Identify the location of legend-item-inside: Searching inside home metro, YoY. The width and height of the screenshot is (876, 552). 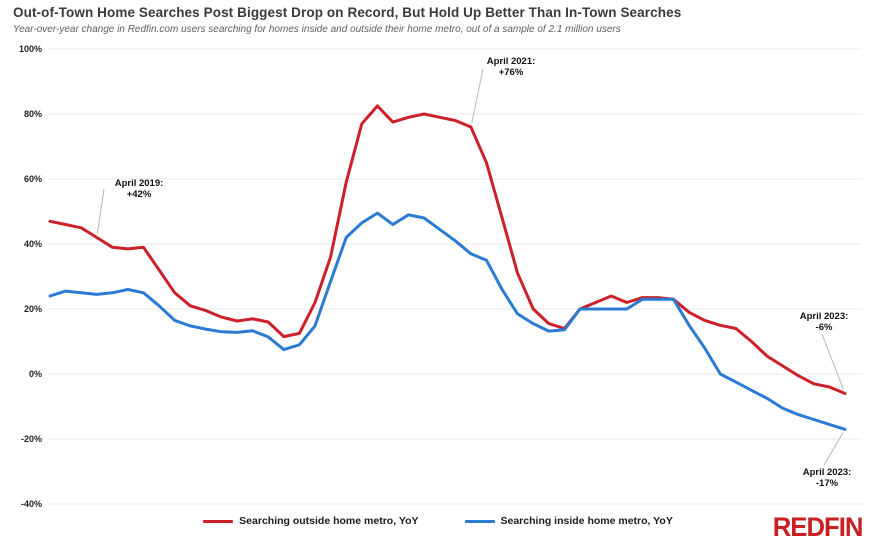
(568, 521).